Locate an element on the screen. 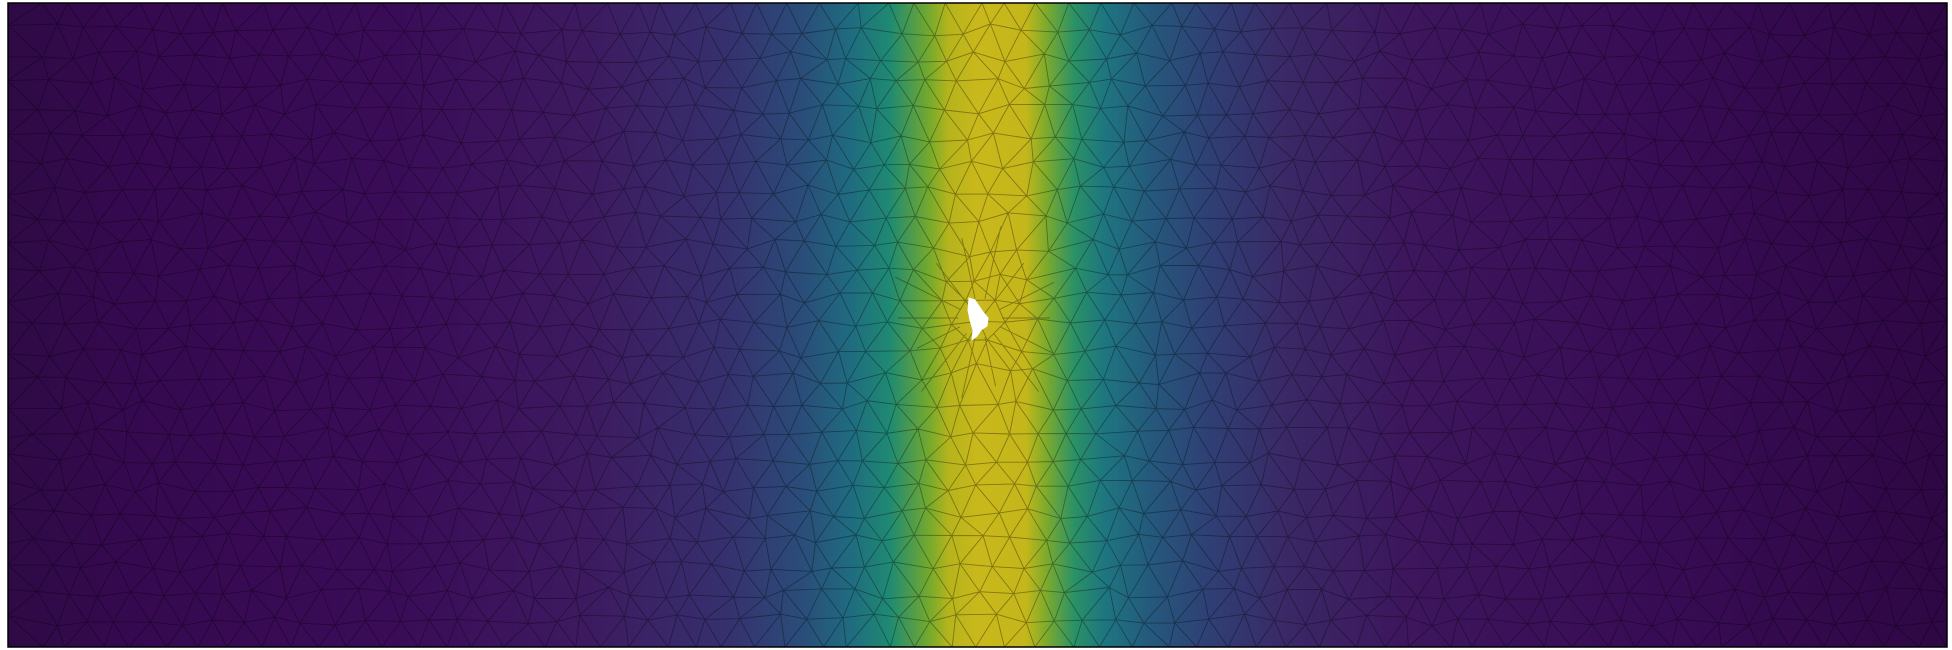 The image size is (1952, 650). mesh-hole is located at coordinates (978, 319).